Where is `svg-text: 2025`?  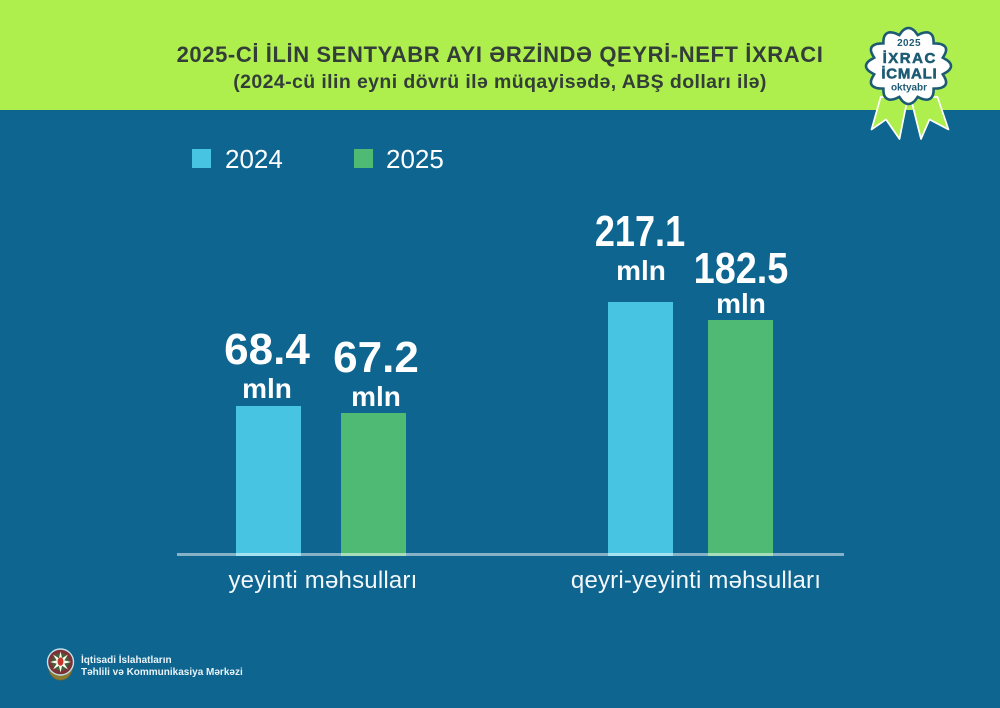 svg-text: 2025 is located at coordinates (909, 43).